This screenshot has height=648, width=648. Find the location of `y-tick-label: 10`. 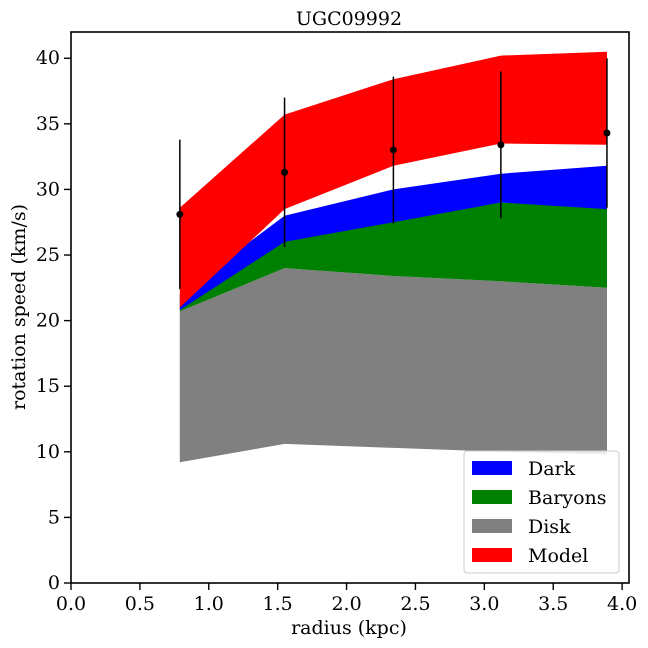

y-tick-label: 10 is located at coordinates (48, 452).